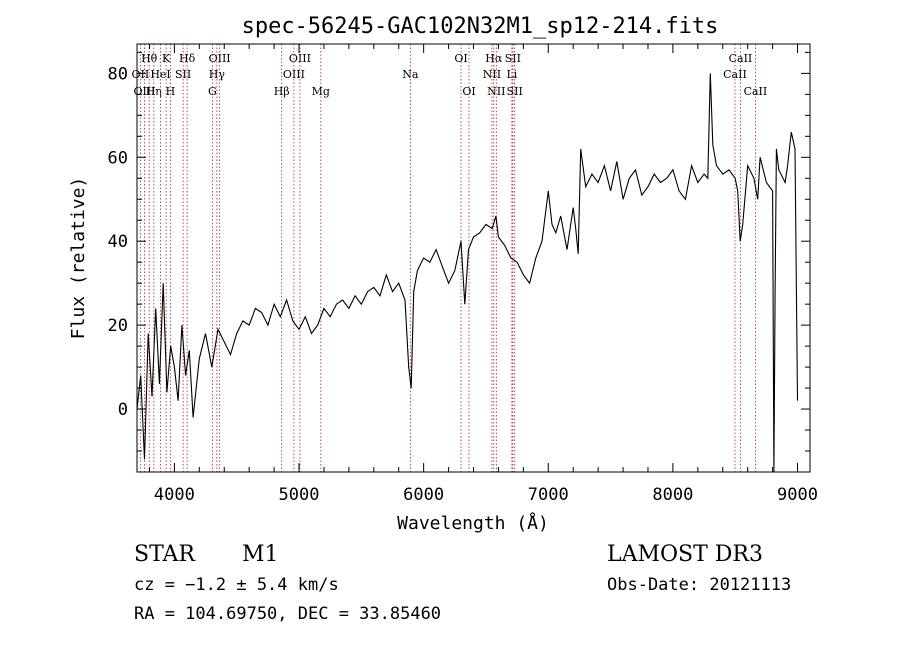 This screenshot has width=900, height=649. Describe the element at coordinates (166, 58) in the screenshot. I see `marker-label-5: K` at that location.